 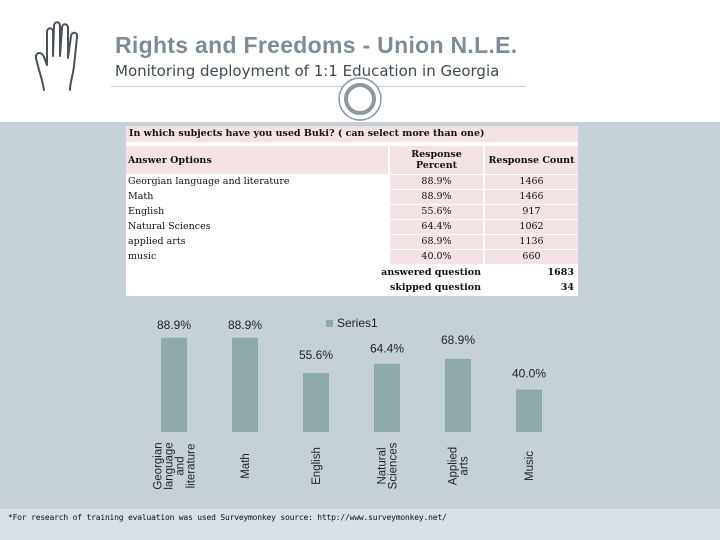 What do you see at coordinates (56, 56) in the screenshot?
I see `hand-icon` at bounding box center [56, 56].